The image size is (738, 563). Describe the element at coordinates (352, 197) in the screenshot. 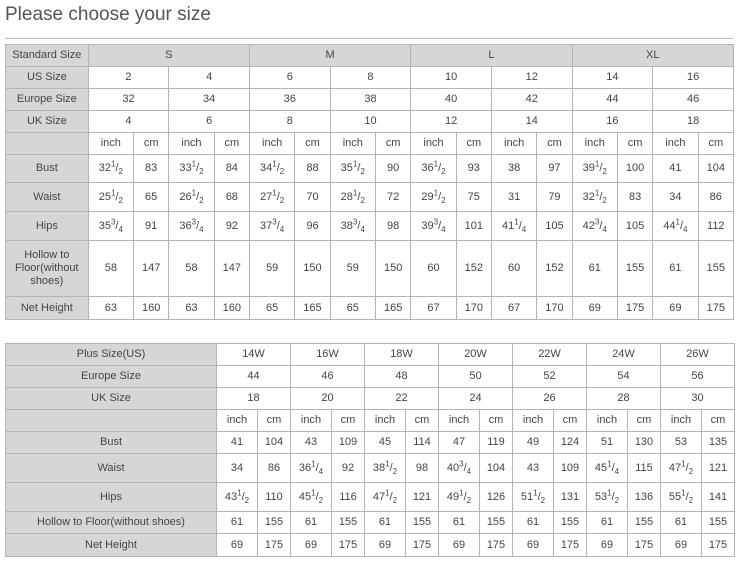

I see `measure-cell: 281/2` at that location.